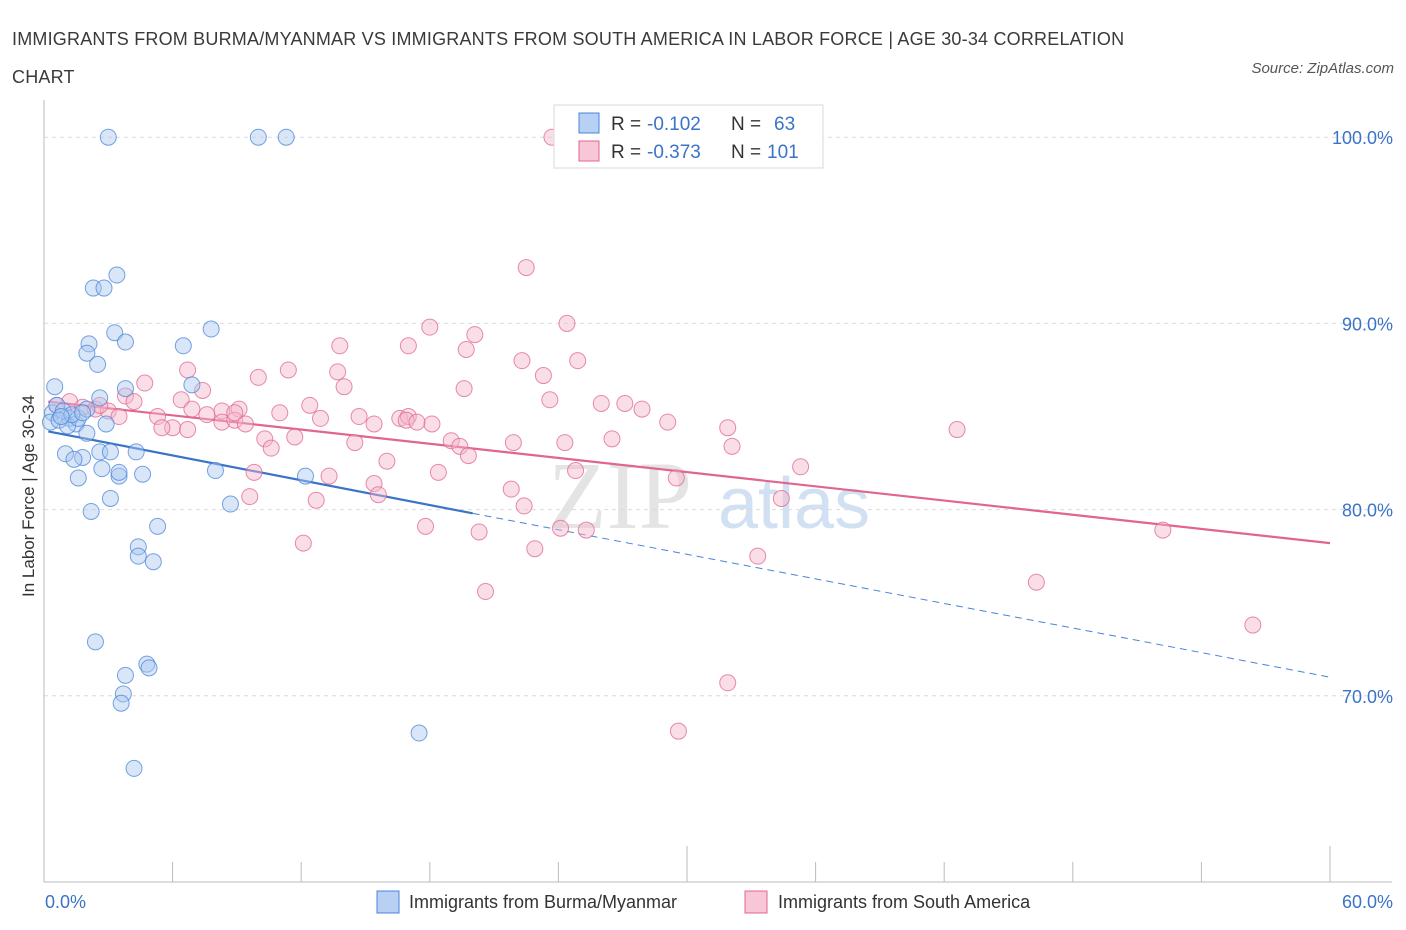 The image size is (1406, 930). I want to click on legend-n-label-2: N =, so click(746, 152).